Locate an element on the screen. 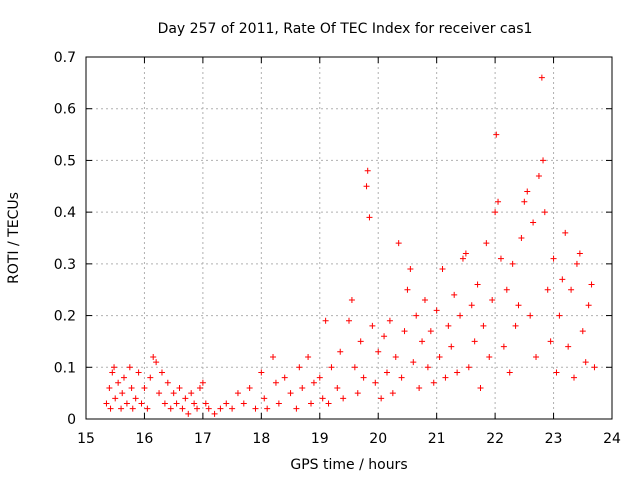 This screenshot has width=640, height=480. x-tick-label: 18 is located at coordinates (261, 439).